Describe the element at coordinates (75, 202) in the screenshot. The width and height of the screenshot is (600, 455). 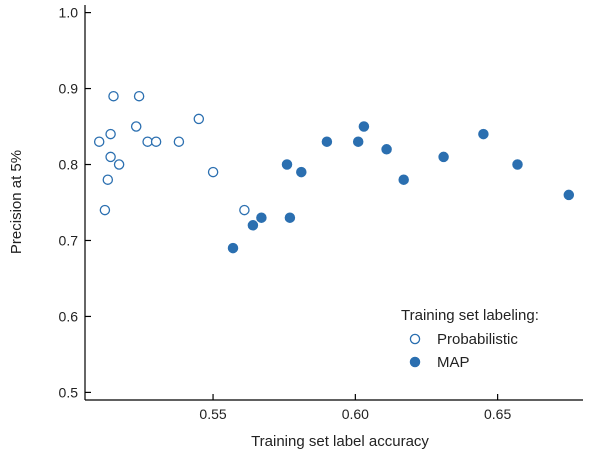
I see `y-axis-ticks: 0.5 0.6 0.7 0.8 0.9 1.0` at that location.